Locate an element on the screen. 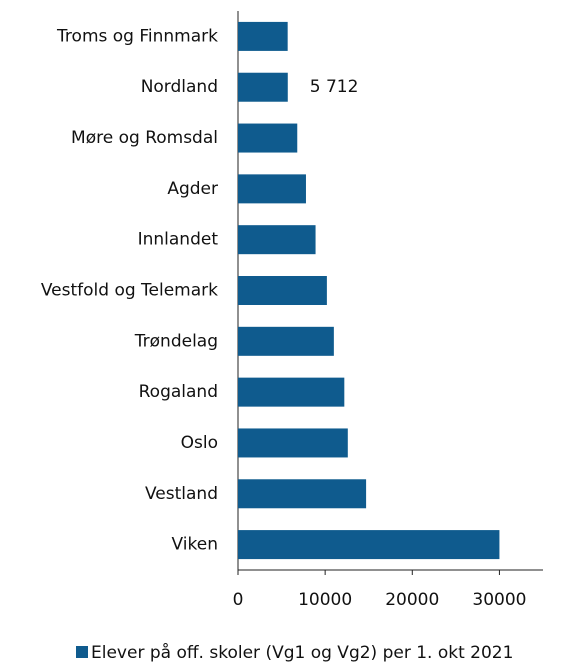 The height and width of the screenshot is (663, 563). x-tick-label: 20000 is located at coordinates (412, 600).